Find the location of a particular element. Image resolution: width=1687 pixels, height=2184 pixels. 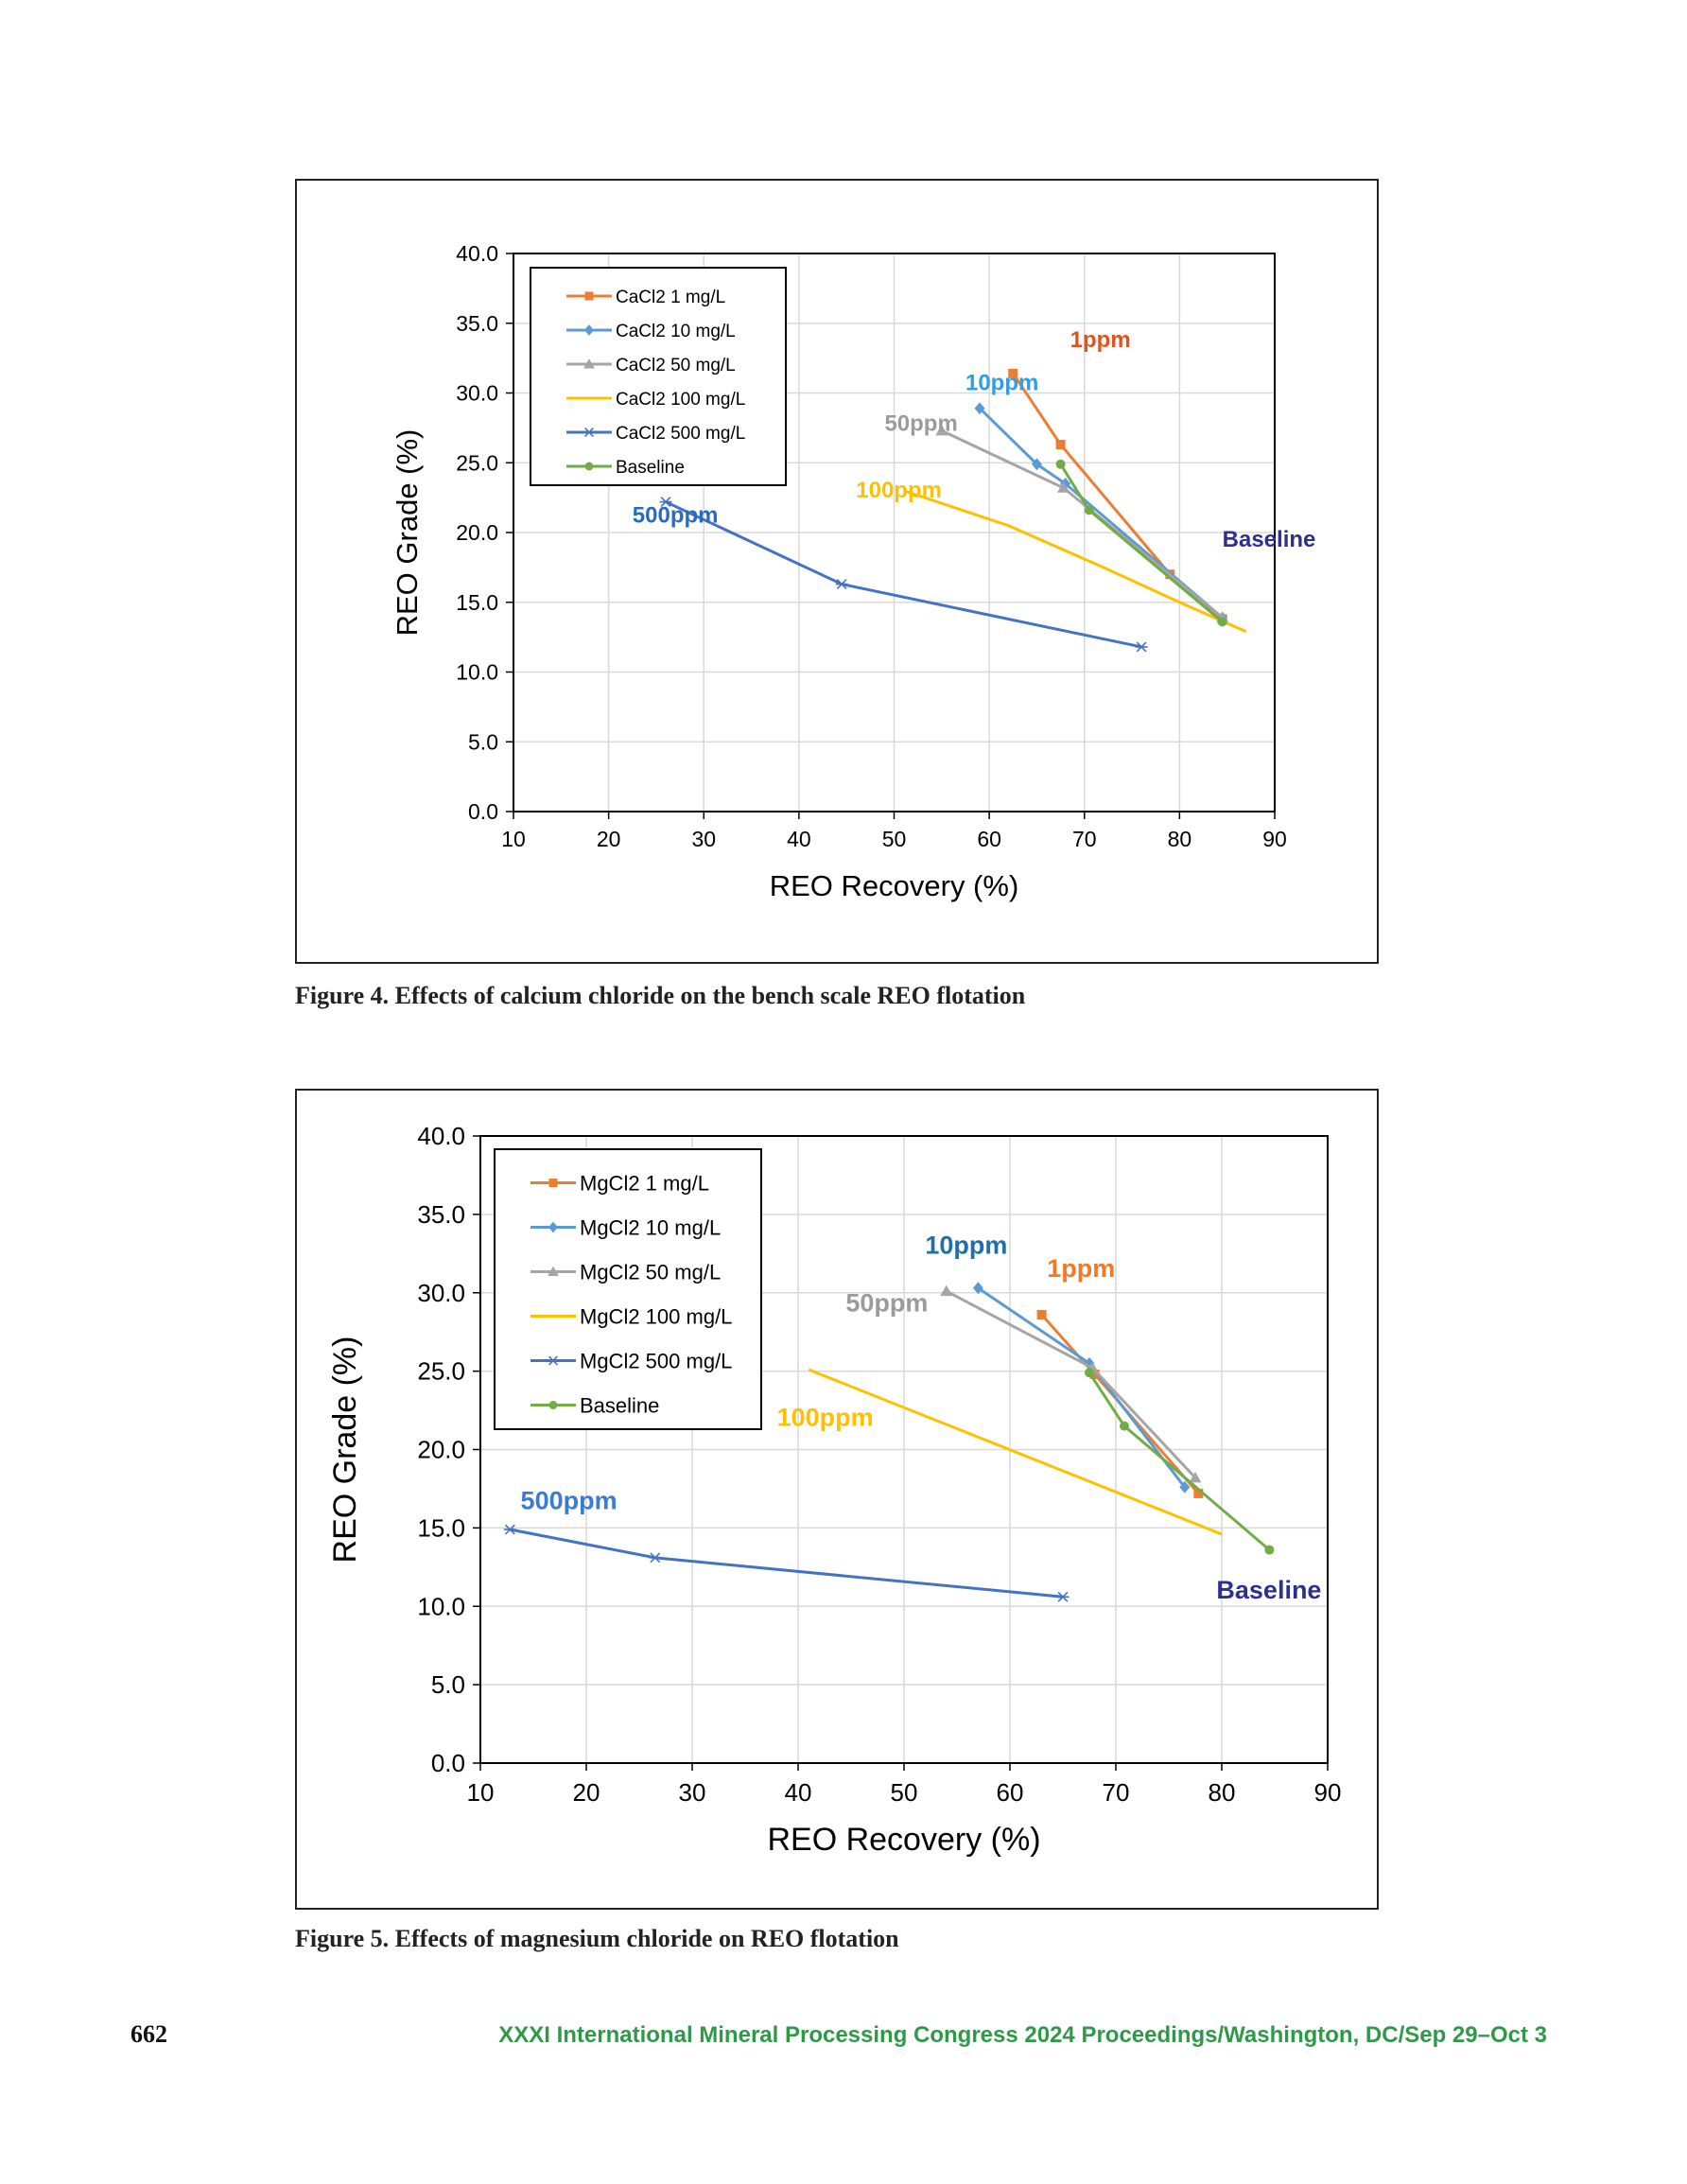

legend-entry-label: CaCl2 100 mg/L is located at coordinates (680, 400).